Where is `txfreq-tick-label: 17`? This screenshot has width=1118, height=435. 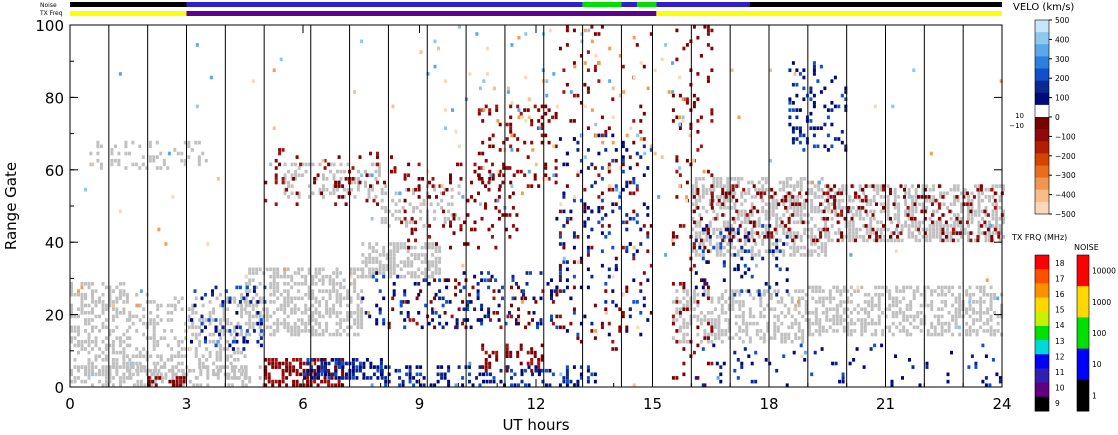 txfreq-tick-label: 17 is located at coordinates (1060, 278).